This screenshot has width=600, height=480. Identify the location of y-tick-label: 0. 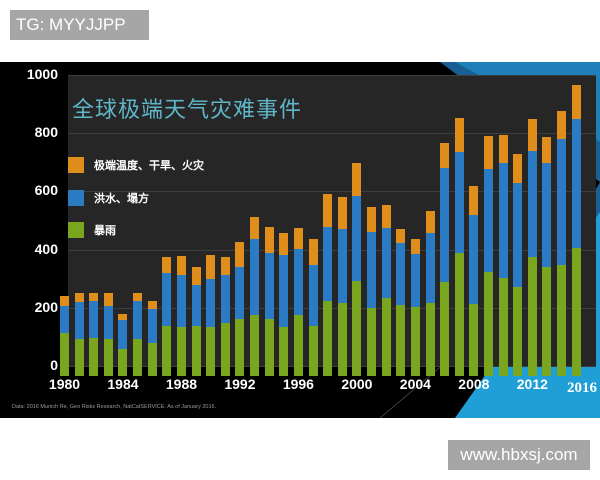
(54, 365).